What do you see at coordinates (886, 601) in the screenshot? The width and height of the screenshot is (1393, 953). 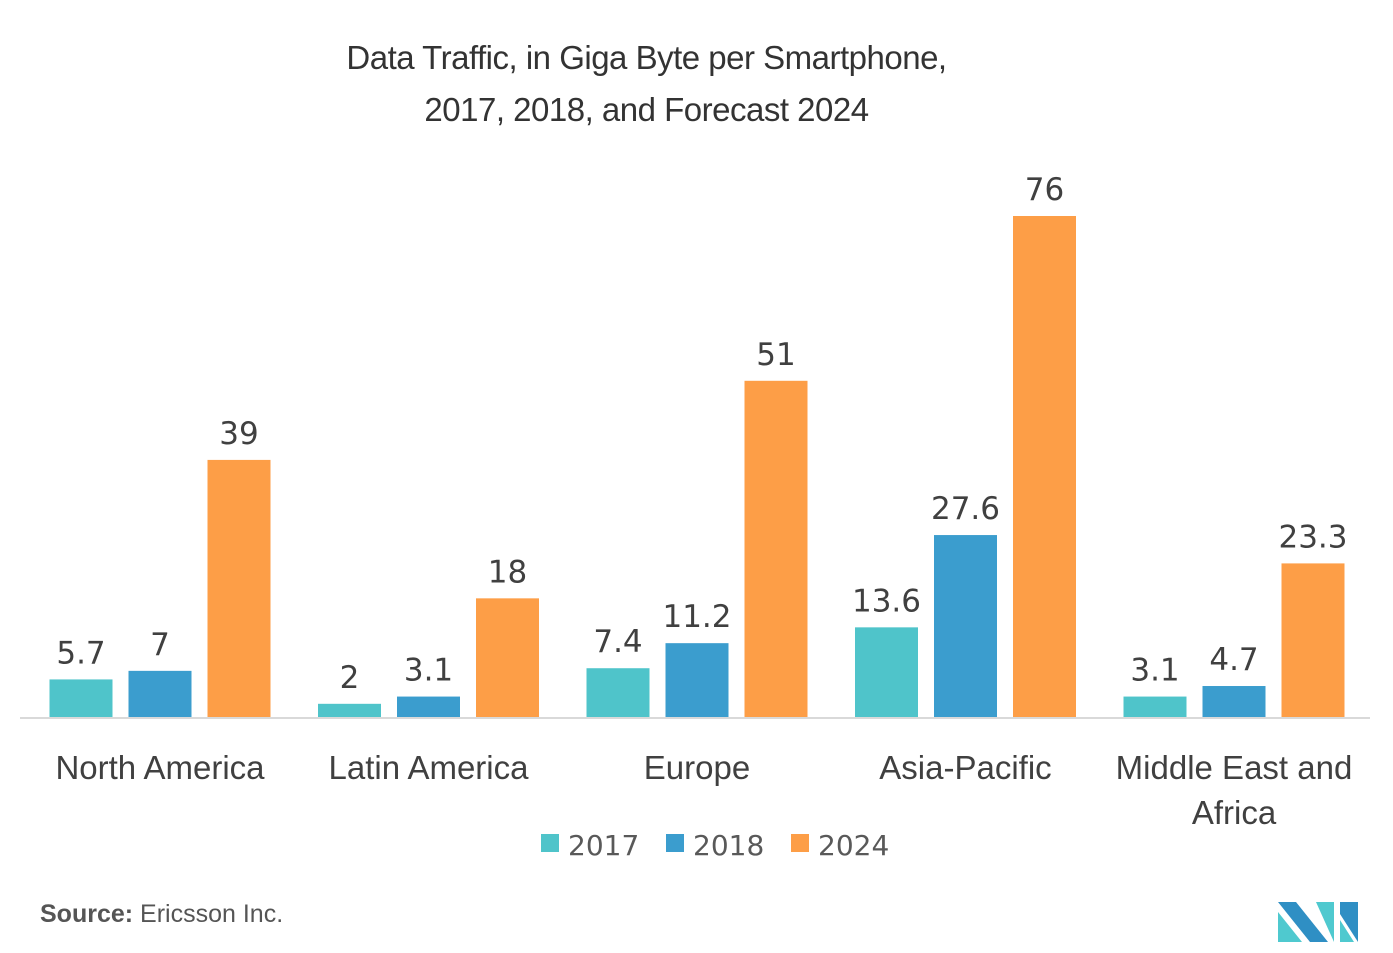 I see `data-label: 13.6` at bounding box center [886, 601].